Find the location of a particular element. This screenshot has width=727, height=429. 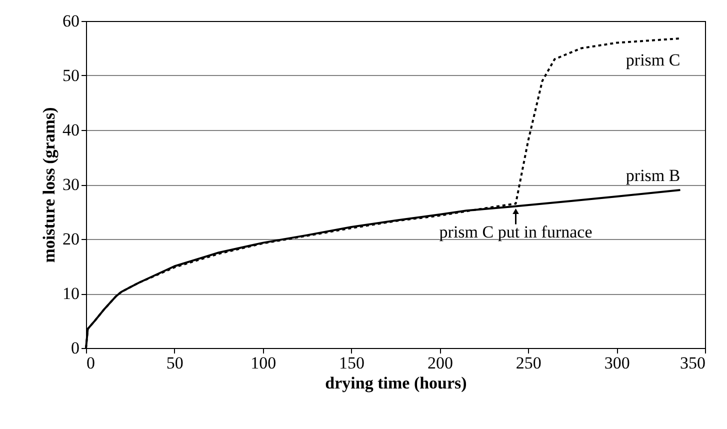

y-tick-label: 50 is located at coordinates (71, 75).